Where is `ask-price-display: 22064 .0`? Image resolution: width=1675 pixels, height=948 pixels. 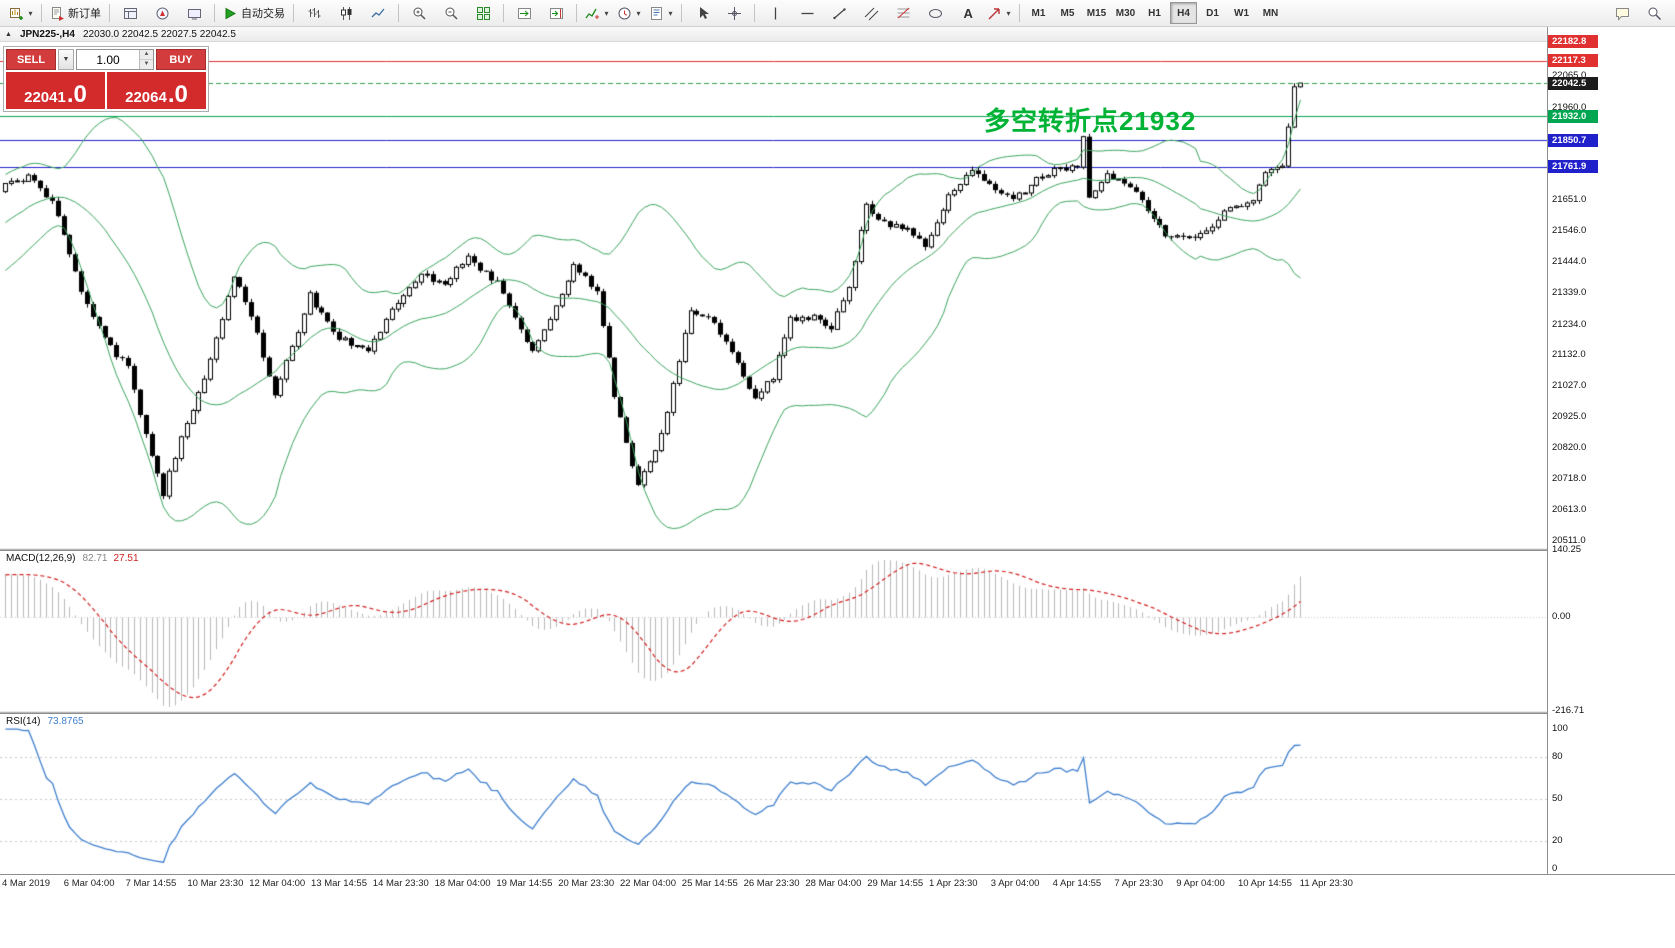
ask-price-display: 22064 .0 is located at coordinates (156, 90).